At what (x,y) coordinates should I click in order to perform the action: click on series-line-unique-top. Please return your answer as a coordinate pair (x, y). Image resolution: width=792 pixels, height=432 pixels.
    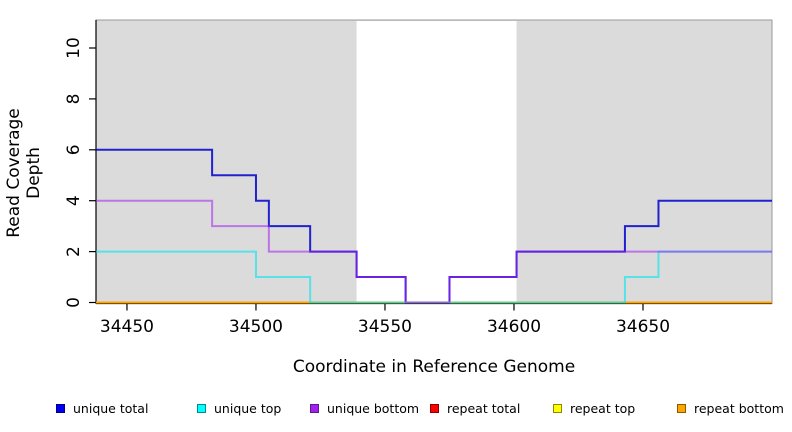
    Looking at the image, I should click on (434, 277).